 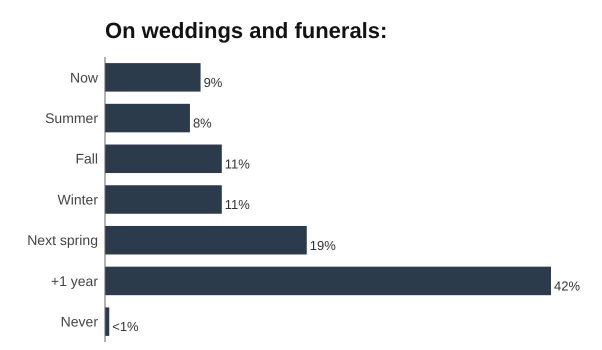 What do you see at coordinates (126, 326) in the screenshot?
I see `data-label: <1%` at bounding box center [126, 326].